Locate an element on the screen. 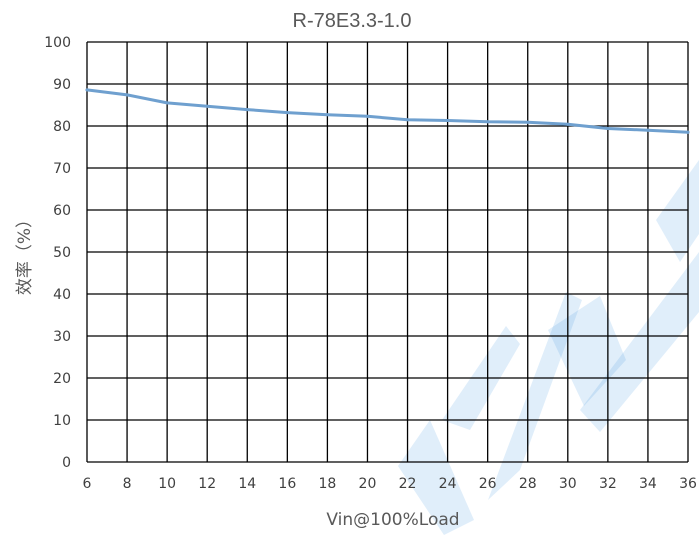 The width and height of the screenshot is (699, 535). x-axis-label: Vin@100%Load is located at coordinates (392, 520).